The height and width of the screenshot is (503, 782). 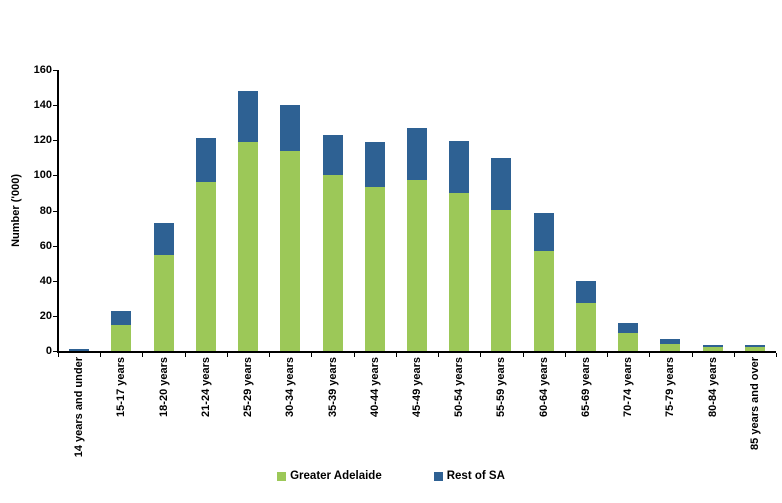 I want to click on x-axis-line, so click(x=416, y=352).